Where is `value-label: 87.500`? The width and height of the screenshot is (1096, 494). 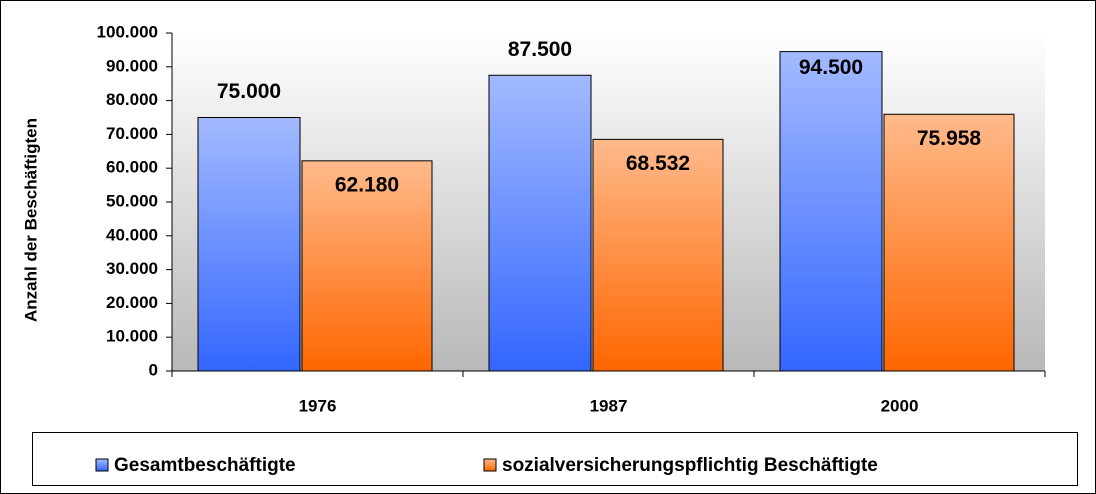
value-label: 87.500 is located at coordinates (540, 49).